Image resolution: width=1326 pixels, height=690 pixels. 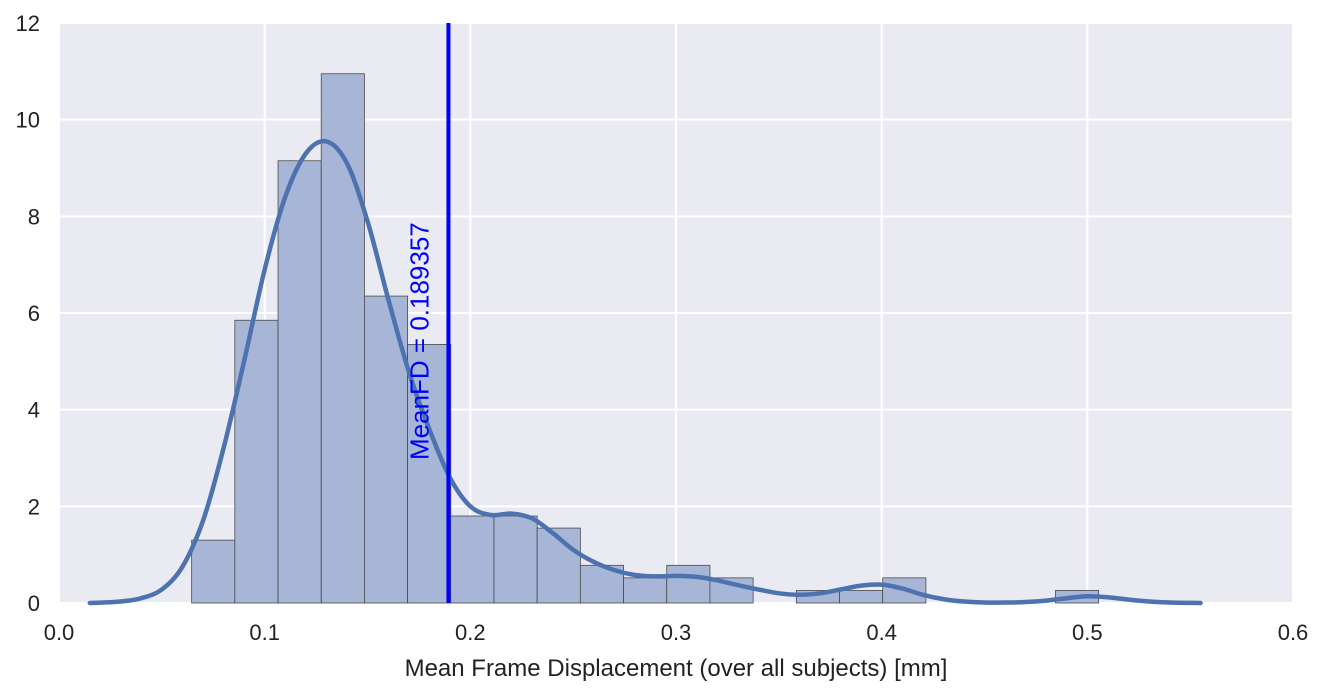 What do you see at coordinates (34, 313) in the screenshot?
I see `y-tick-label: 6` at bounding box center [34, 313].